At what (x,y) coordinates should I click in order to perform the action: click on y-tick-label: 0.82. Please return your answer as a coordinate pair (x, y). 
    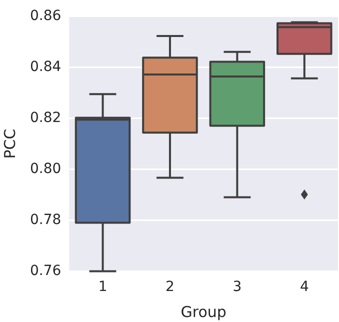
    Looking at the image, I should click on (46, 118).